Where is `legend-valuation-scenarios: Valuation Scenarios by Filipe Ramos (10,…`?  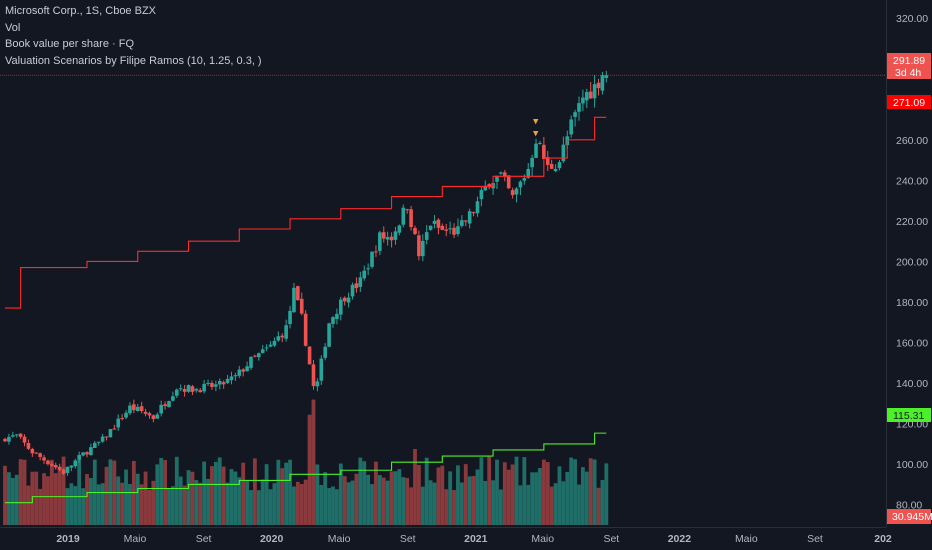
legend-valuation-scenarios: Valuation Scenarios by Filipe Ramos (10,… is located at coordinates (133, 60).